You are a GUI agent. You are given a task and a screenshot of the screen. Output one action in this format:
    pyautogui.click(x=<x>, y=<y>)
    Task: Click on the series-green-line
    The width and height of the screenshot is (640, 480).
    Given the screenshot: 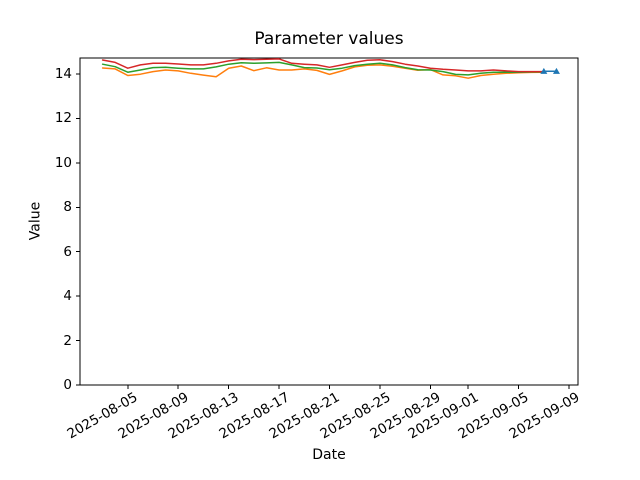 What is the action you would take?
    pyautogui.click(x=323, y=68)
    